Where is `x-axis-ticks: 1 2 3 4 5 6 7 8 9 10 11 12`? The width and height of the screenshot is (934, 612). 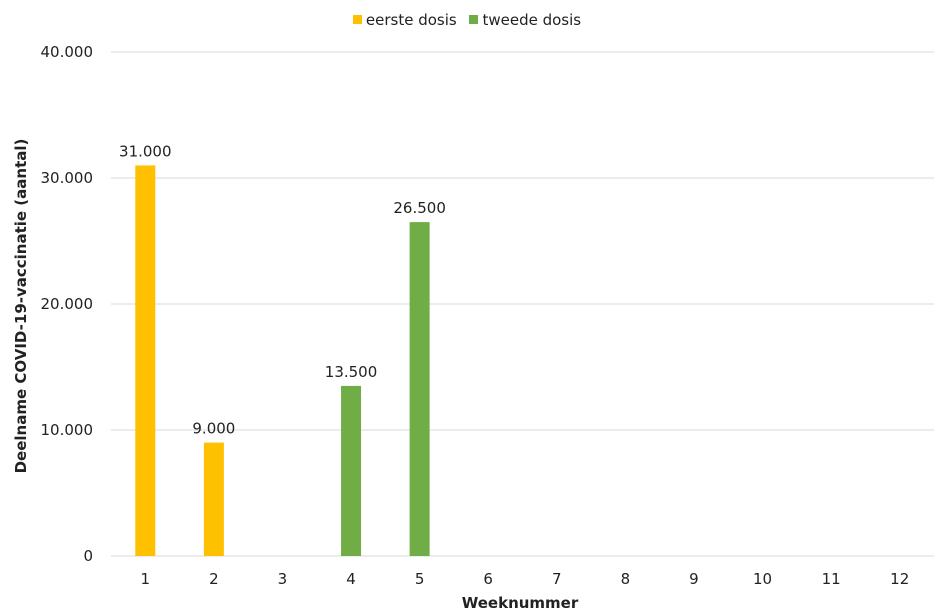 x-axis-ticks: 1 2 3 4 5 6 7 8 9 10 11 12 is located at coordinates (525, 579).